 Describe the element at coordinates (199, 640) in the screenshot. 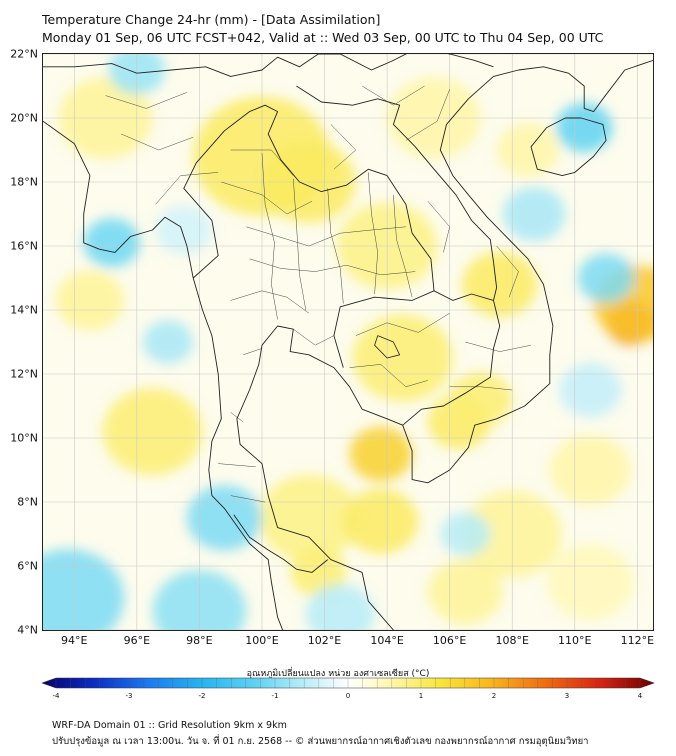

I see `longitude-tick-label: 98°E` at that location.